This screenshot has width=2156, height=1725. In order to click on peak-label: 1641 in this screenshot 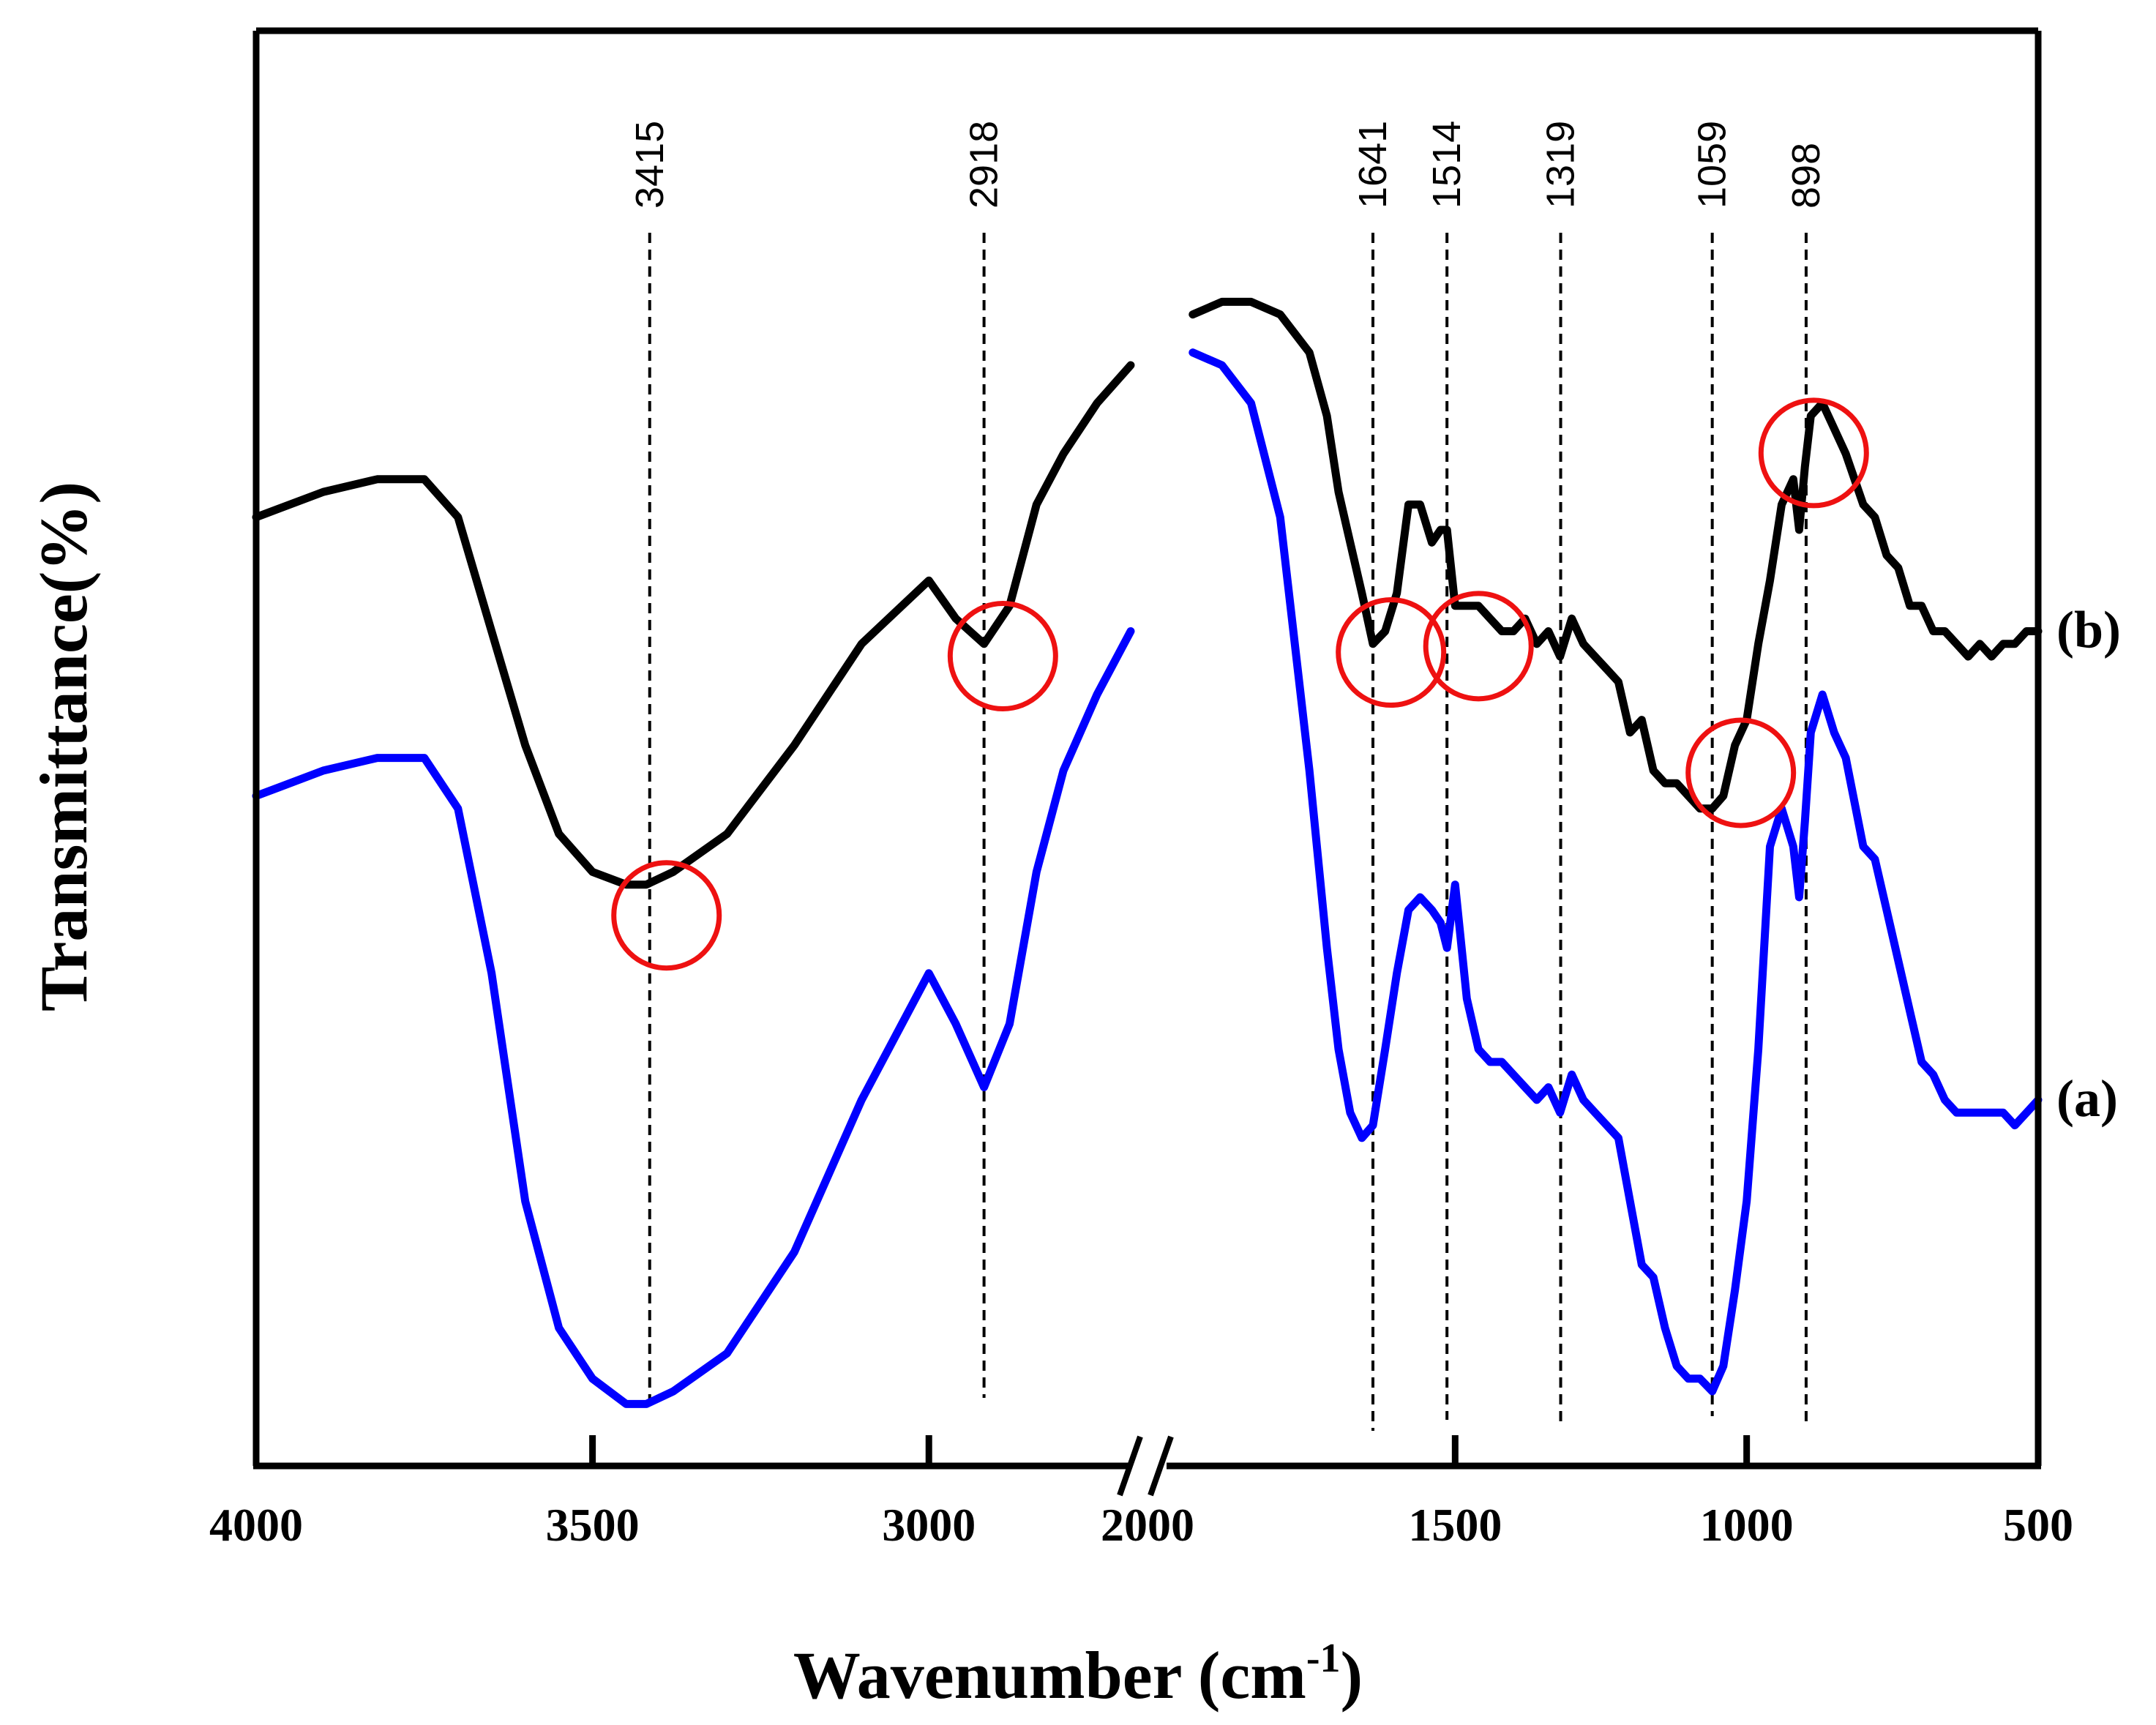, I will do `click(1373, 165)`.